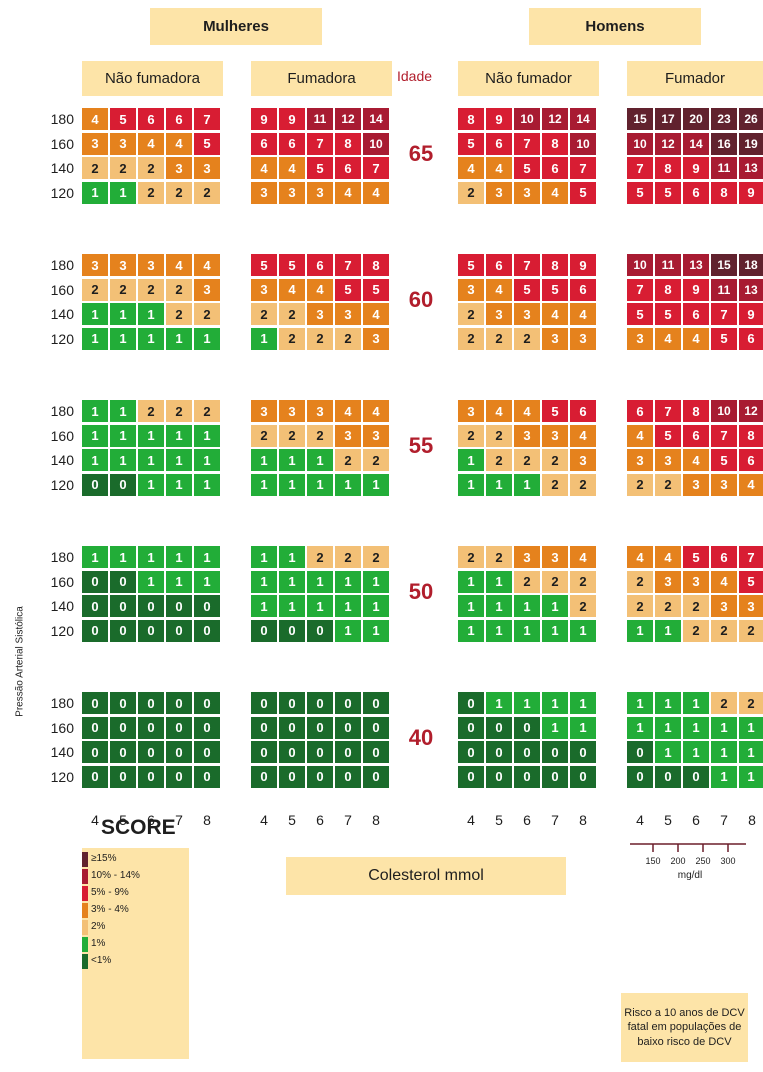  What do you see at coordinates (471, 119) in the screenshot?
I see `heatmap-cell: 8` at bounding box center [471, 119].